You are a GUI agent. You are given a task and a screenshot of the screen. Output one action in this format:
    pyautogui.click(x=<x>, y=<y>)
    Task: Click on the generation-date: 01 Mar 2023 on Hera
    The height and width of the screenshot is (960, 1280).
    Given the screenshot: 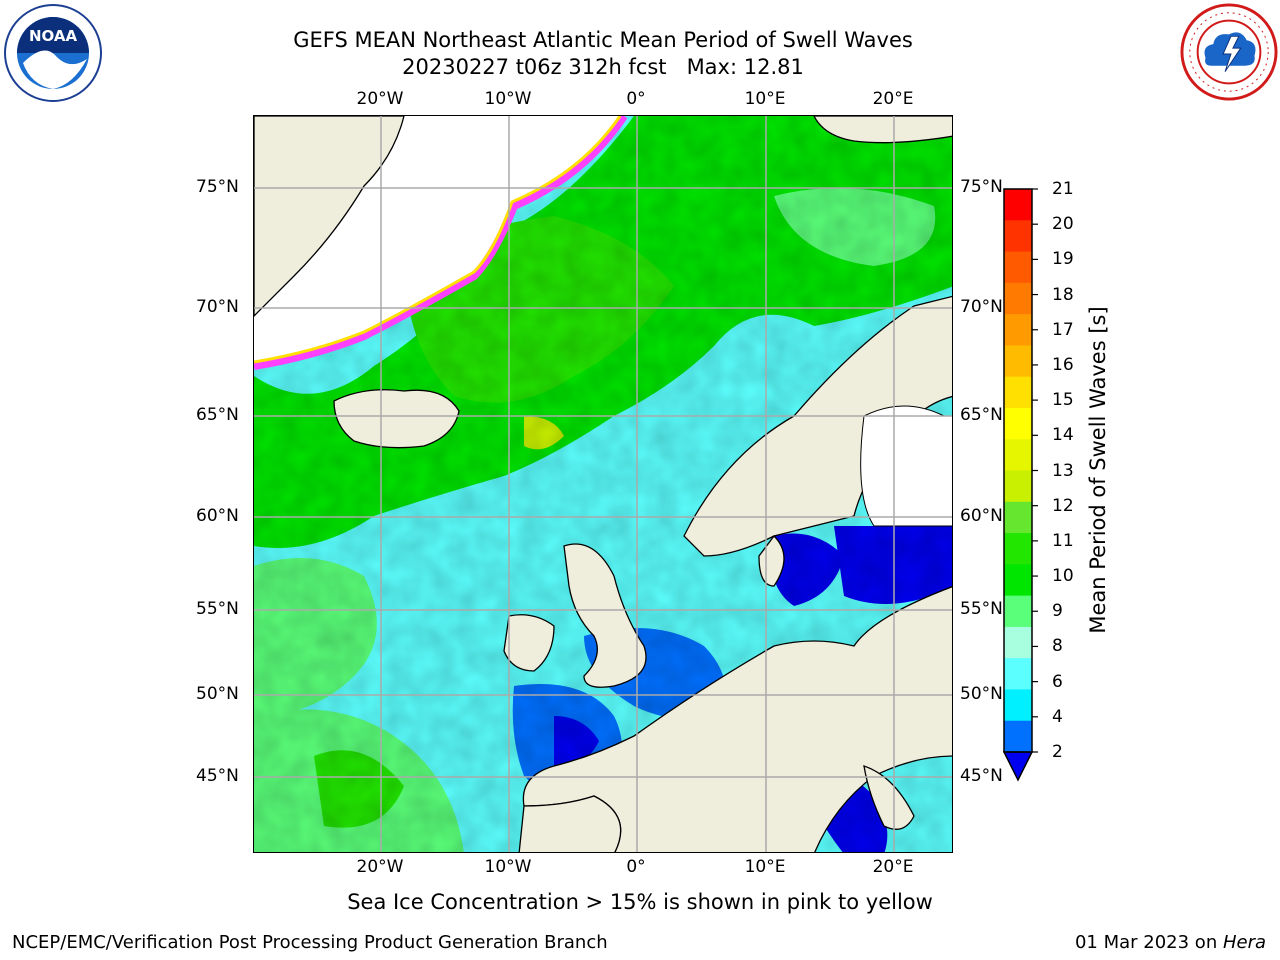 What is the action you would take?
    pyautogui.click(x=1170, y=942)
    